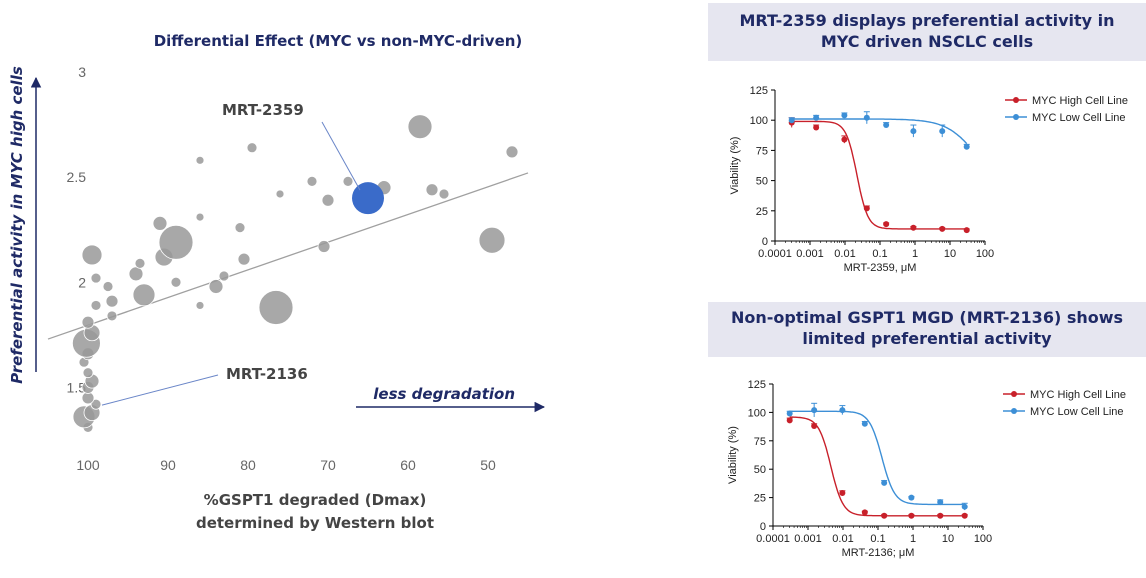 This screenshot has width=1146, height=578. What do you see at coordinates (763, 527) in the screenshot?
I see `bottom-chart-y-tick-label: 0` at bounding box center [763, 527].